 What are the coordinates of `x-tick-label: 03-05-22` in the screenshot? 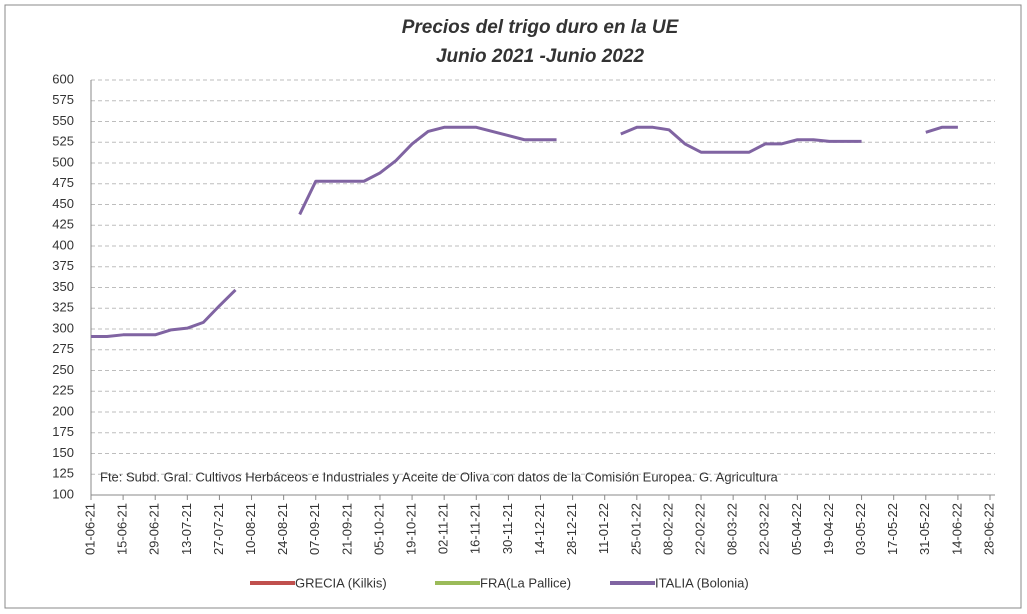 It's located at (860, 529).